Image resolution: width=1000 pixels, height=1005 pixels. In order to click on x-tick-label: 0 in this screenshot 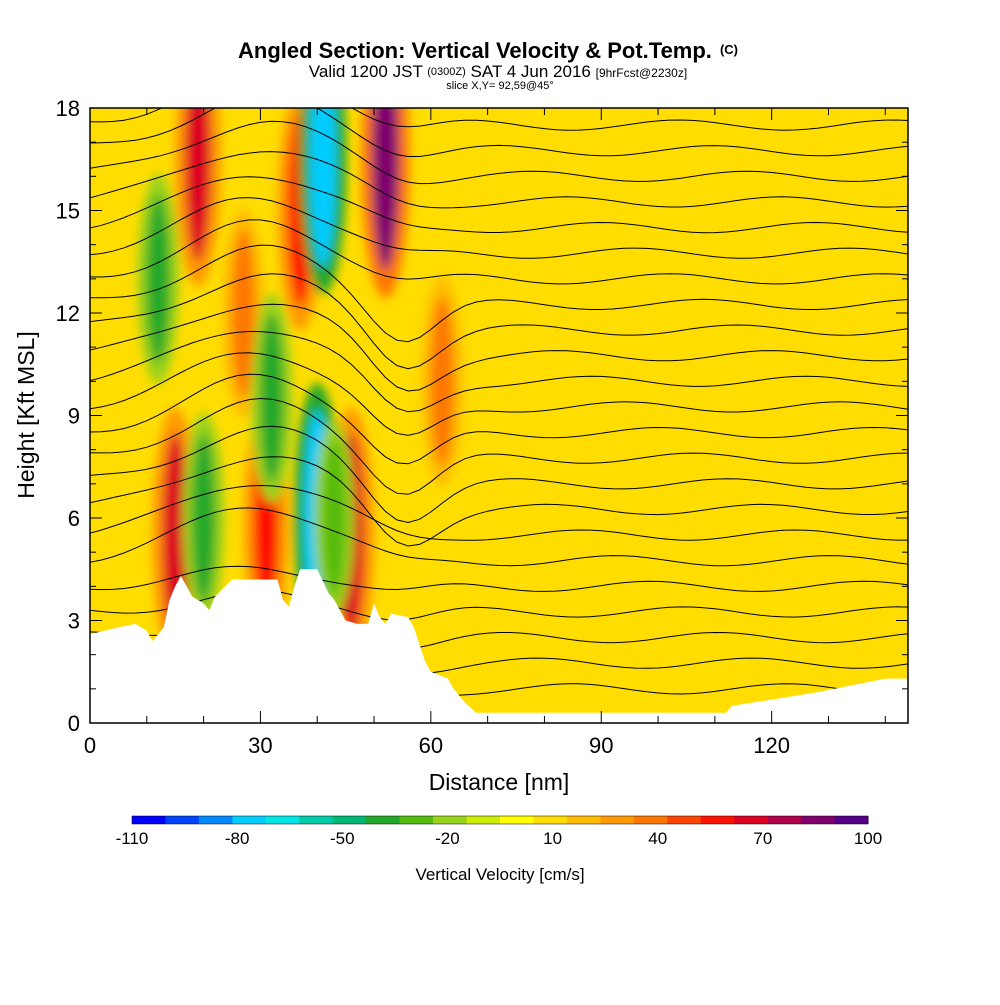, I will do `click(90, 745)`.